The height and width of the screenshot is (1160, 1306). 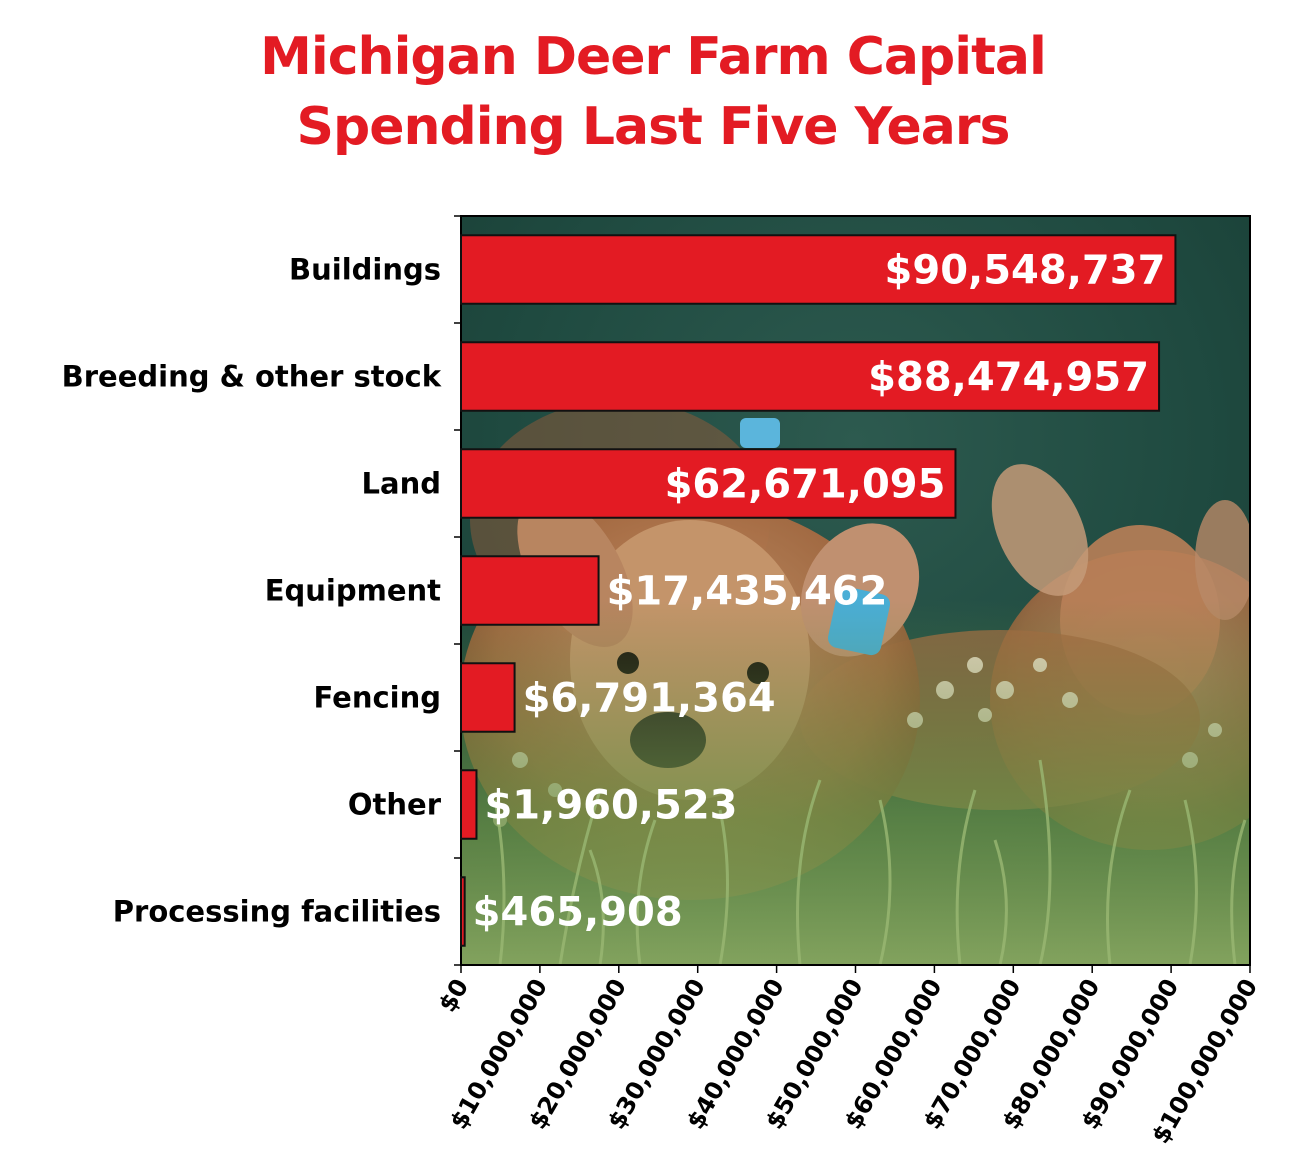 What do you see at coordinates (395, 805) in the screenshot?
I see `category-label: Other` at bounding box center [395, 805].